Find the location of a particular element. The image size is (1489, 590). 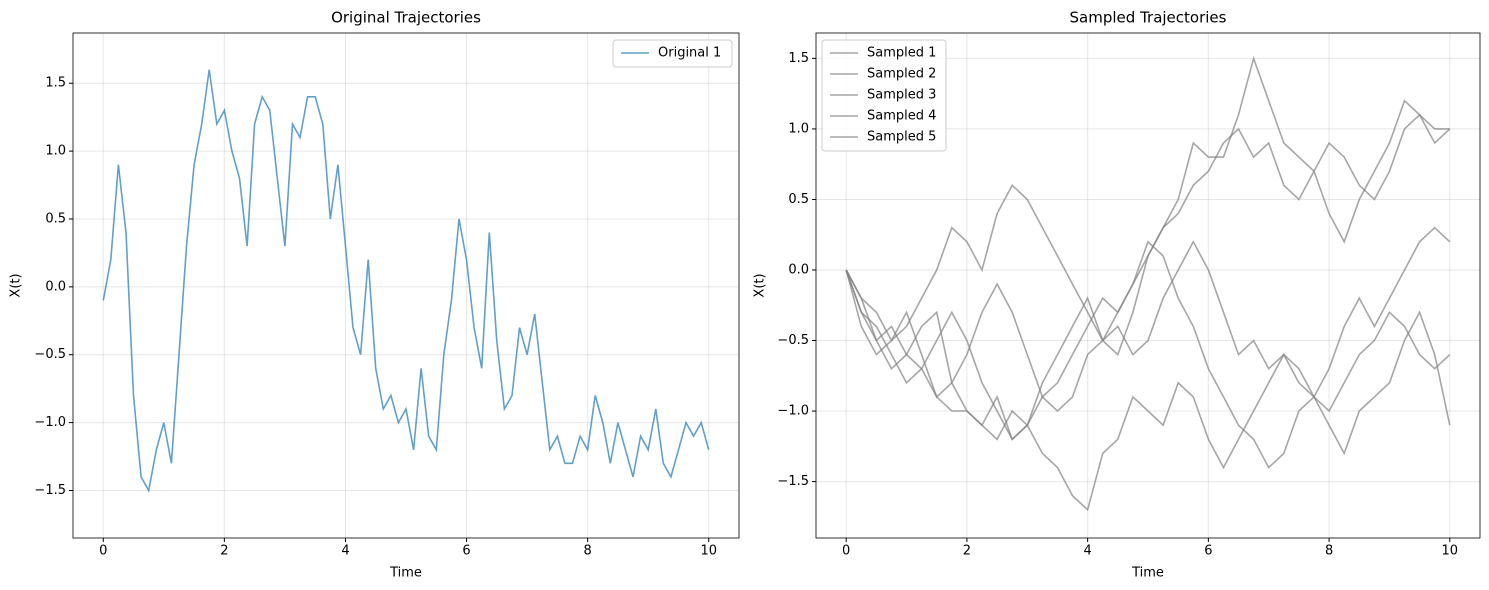

chart-title: Original Trajectories is located at coordinates (406, 18).